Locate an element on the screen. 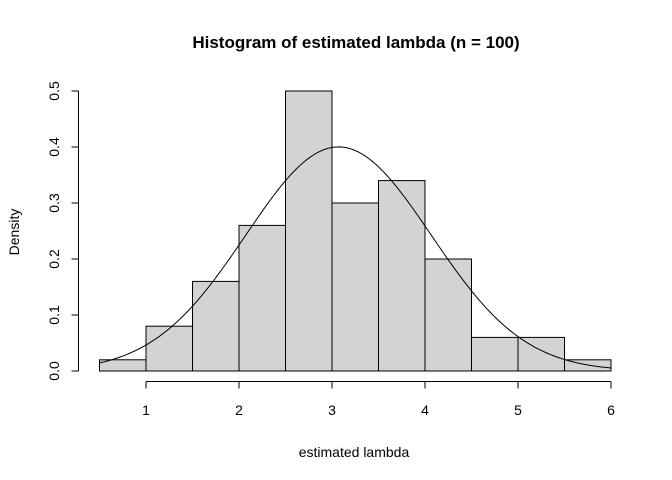  x-tick-label: 6 is located at coordinates (611, 410).